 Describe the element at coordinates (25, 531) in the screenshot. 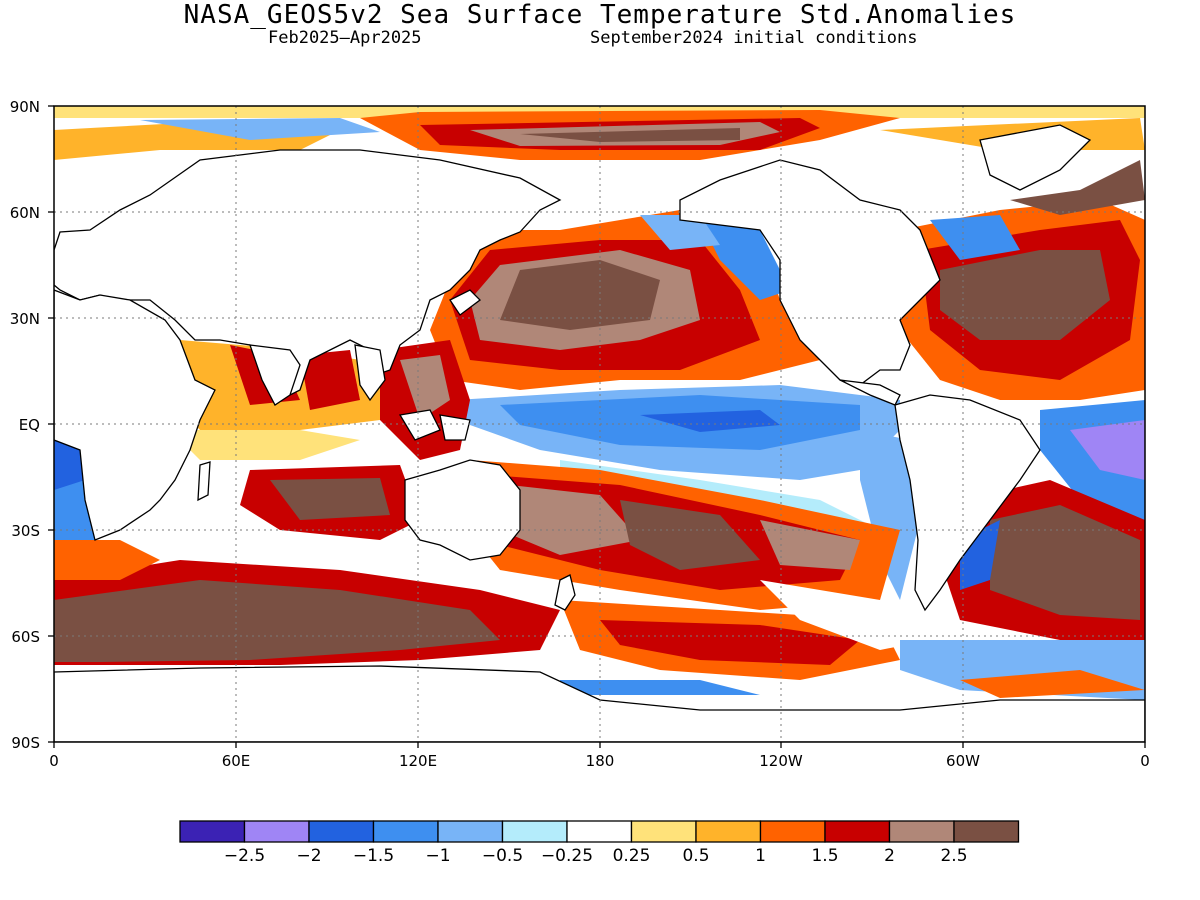

I see `lat-label: 30S` at that location.